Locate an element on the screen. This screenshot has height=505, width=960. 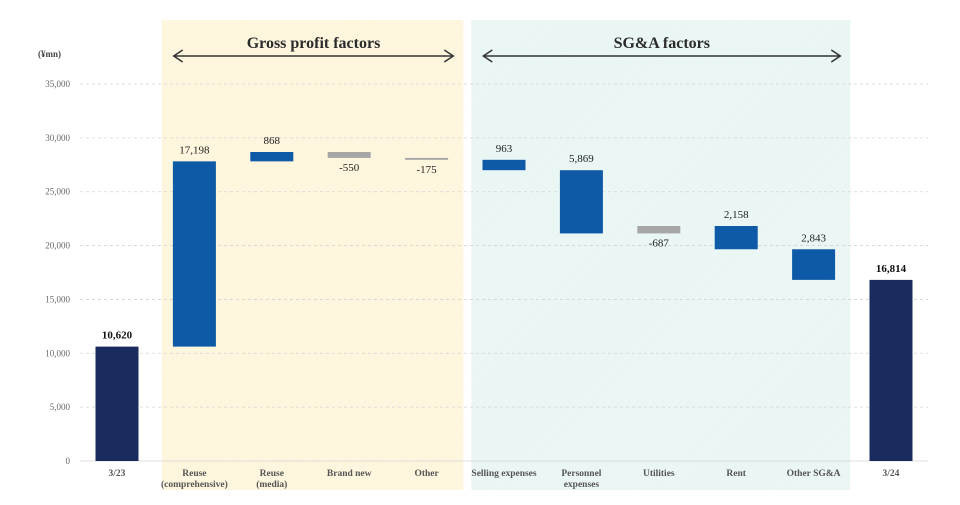
group-title: SG&A factors is located at coordinates (662, 43).